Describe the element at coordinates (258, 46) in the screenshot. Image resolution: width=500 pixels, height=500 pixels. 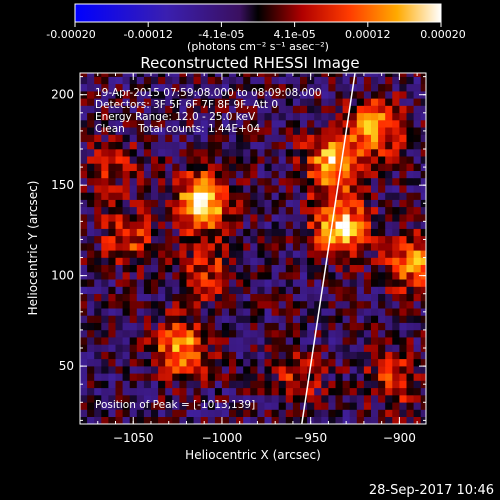
I see `colorbar-unit-label: (photons cm⁻² s⁻¹ asec⁻²)` at that location.